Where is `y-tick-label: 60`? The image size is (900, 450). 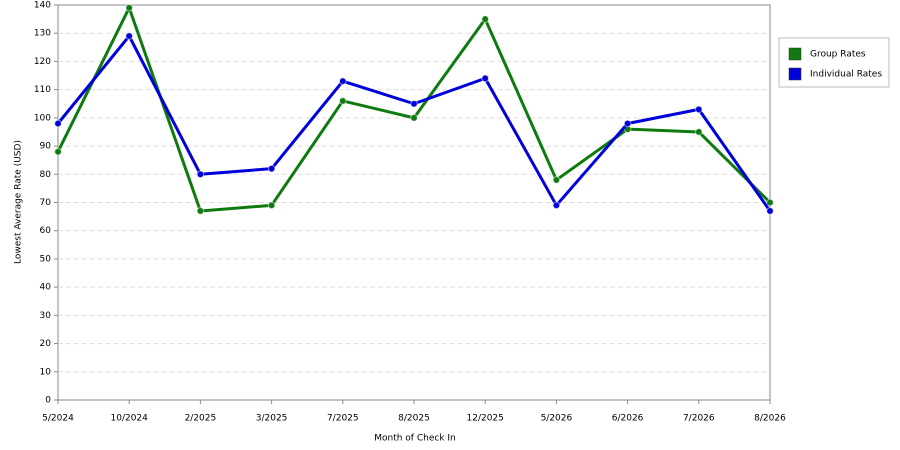 y-tick-label: 60 is located at coordinates (46, 231).